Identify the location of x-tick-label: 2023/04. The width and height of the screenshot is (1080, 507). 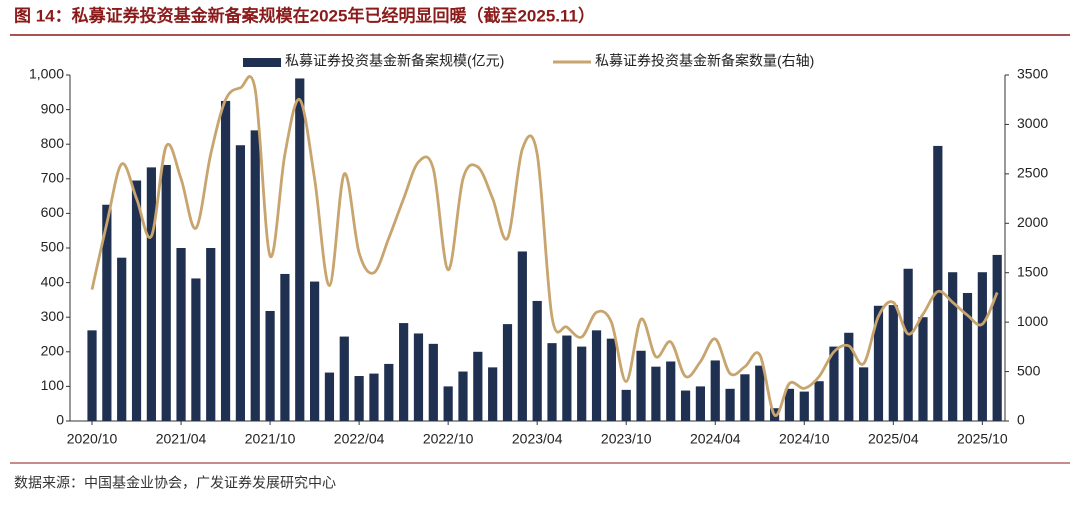
(537, 439).